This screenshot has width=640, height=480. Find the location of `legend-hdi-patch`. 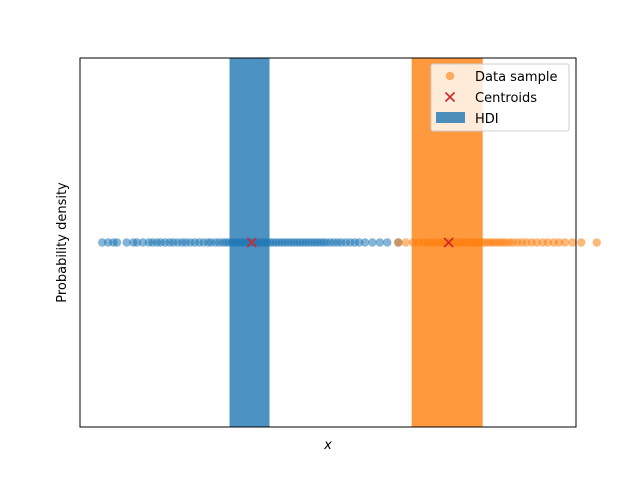

legend-hdi-patch is located at coordinates (450, 117).